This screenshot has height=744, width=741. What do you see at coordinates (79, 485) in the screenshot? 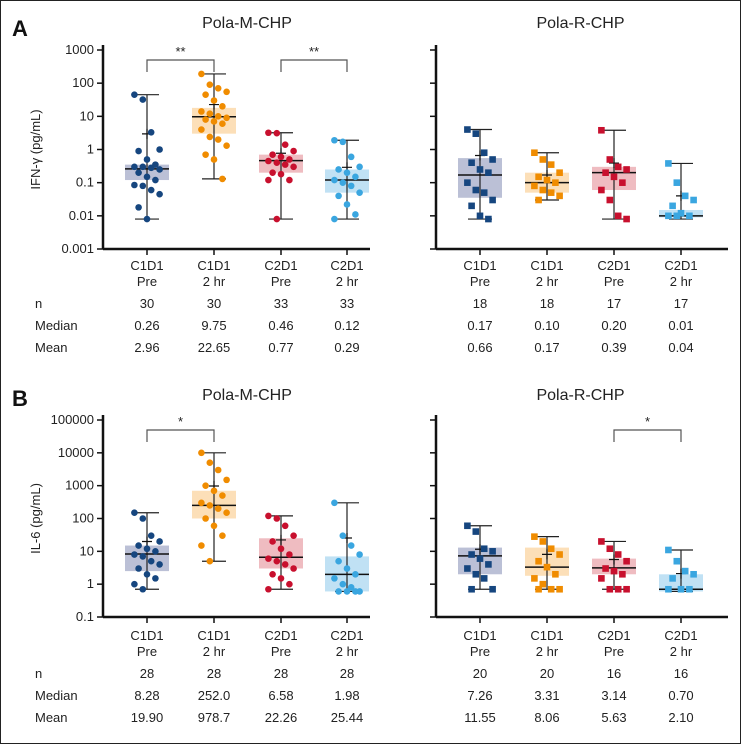
I see `y-tick-label: 1000` at bounding box center [79, 485].